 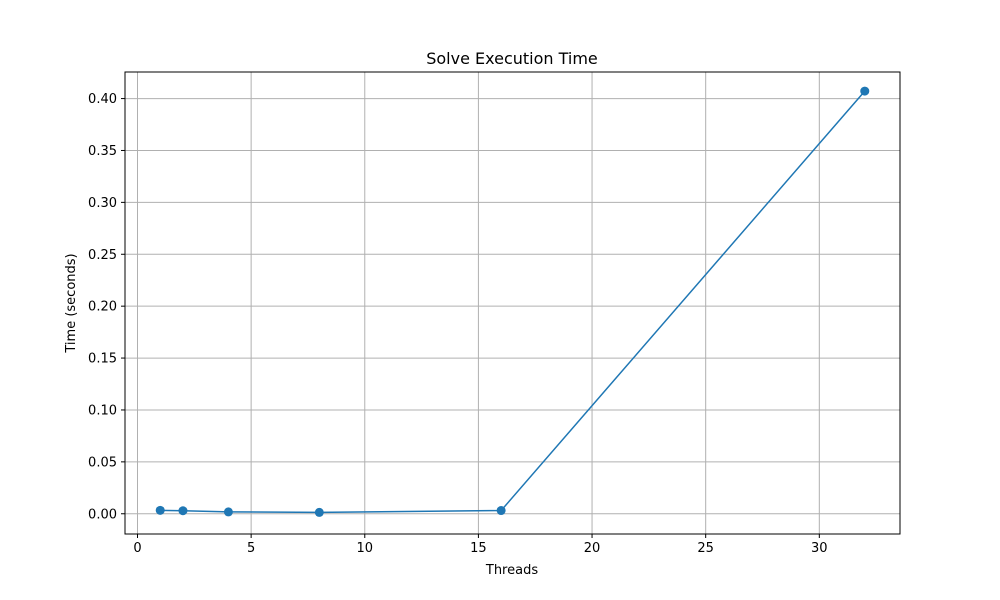 I want to click on x-tick-label: 0, so click(x=137, y=548).